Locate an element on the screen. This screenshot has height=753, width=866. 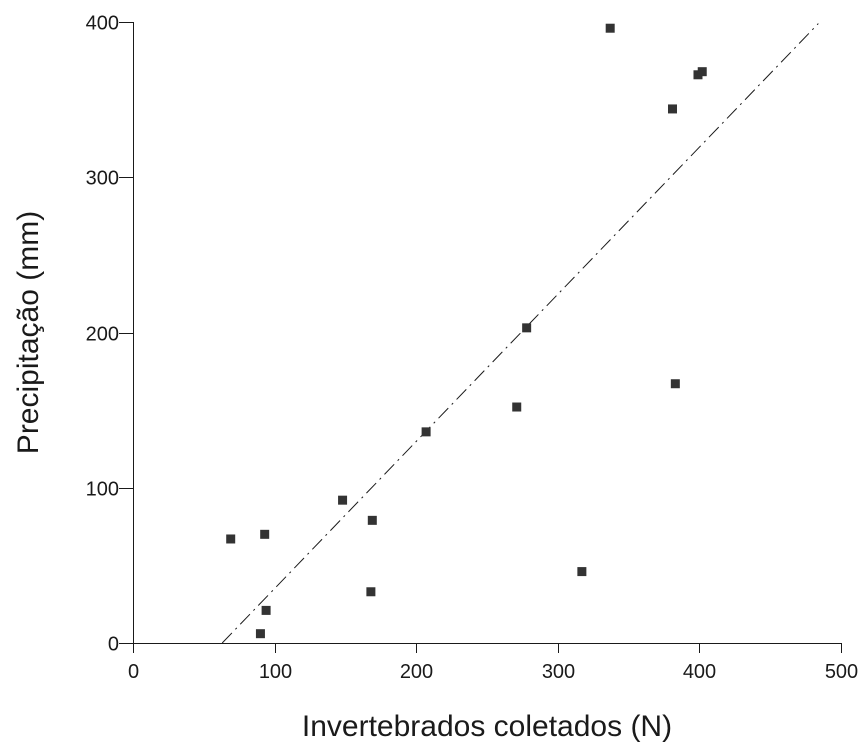
y-tick-label: 200 is located at coordinates (102, 335).